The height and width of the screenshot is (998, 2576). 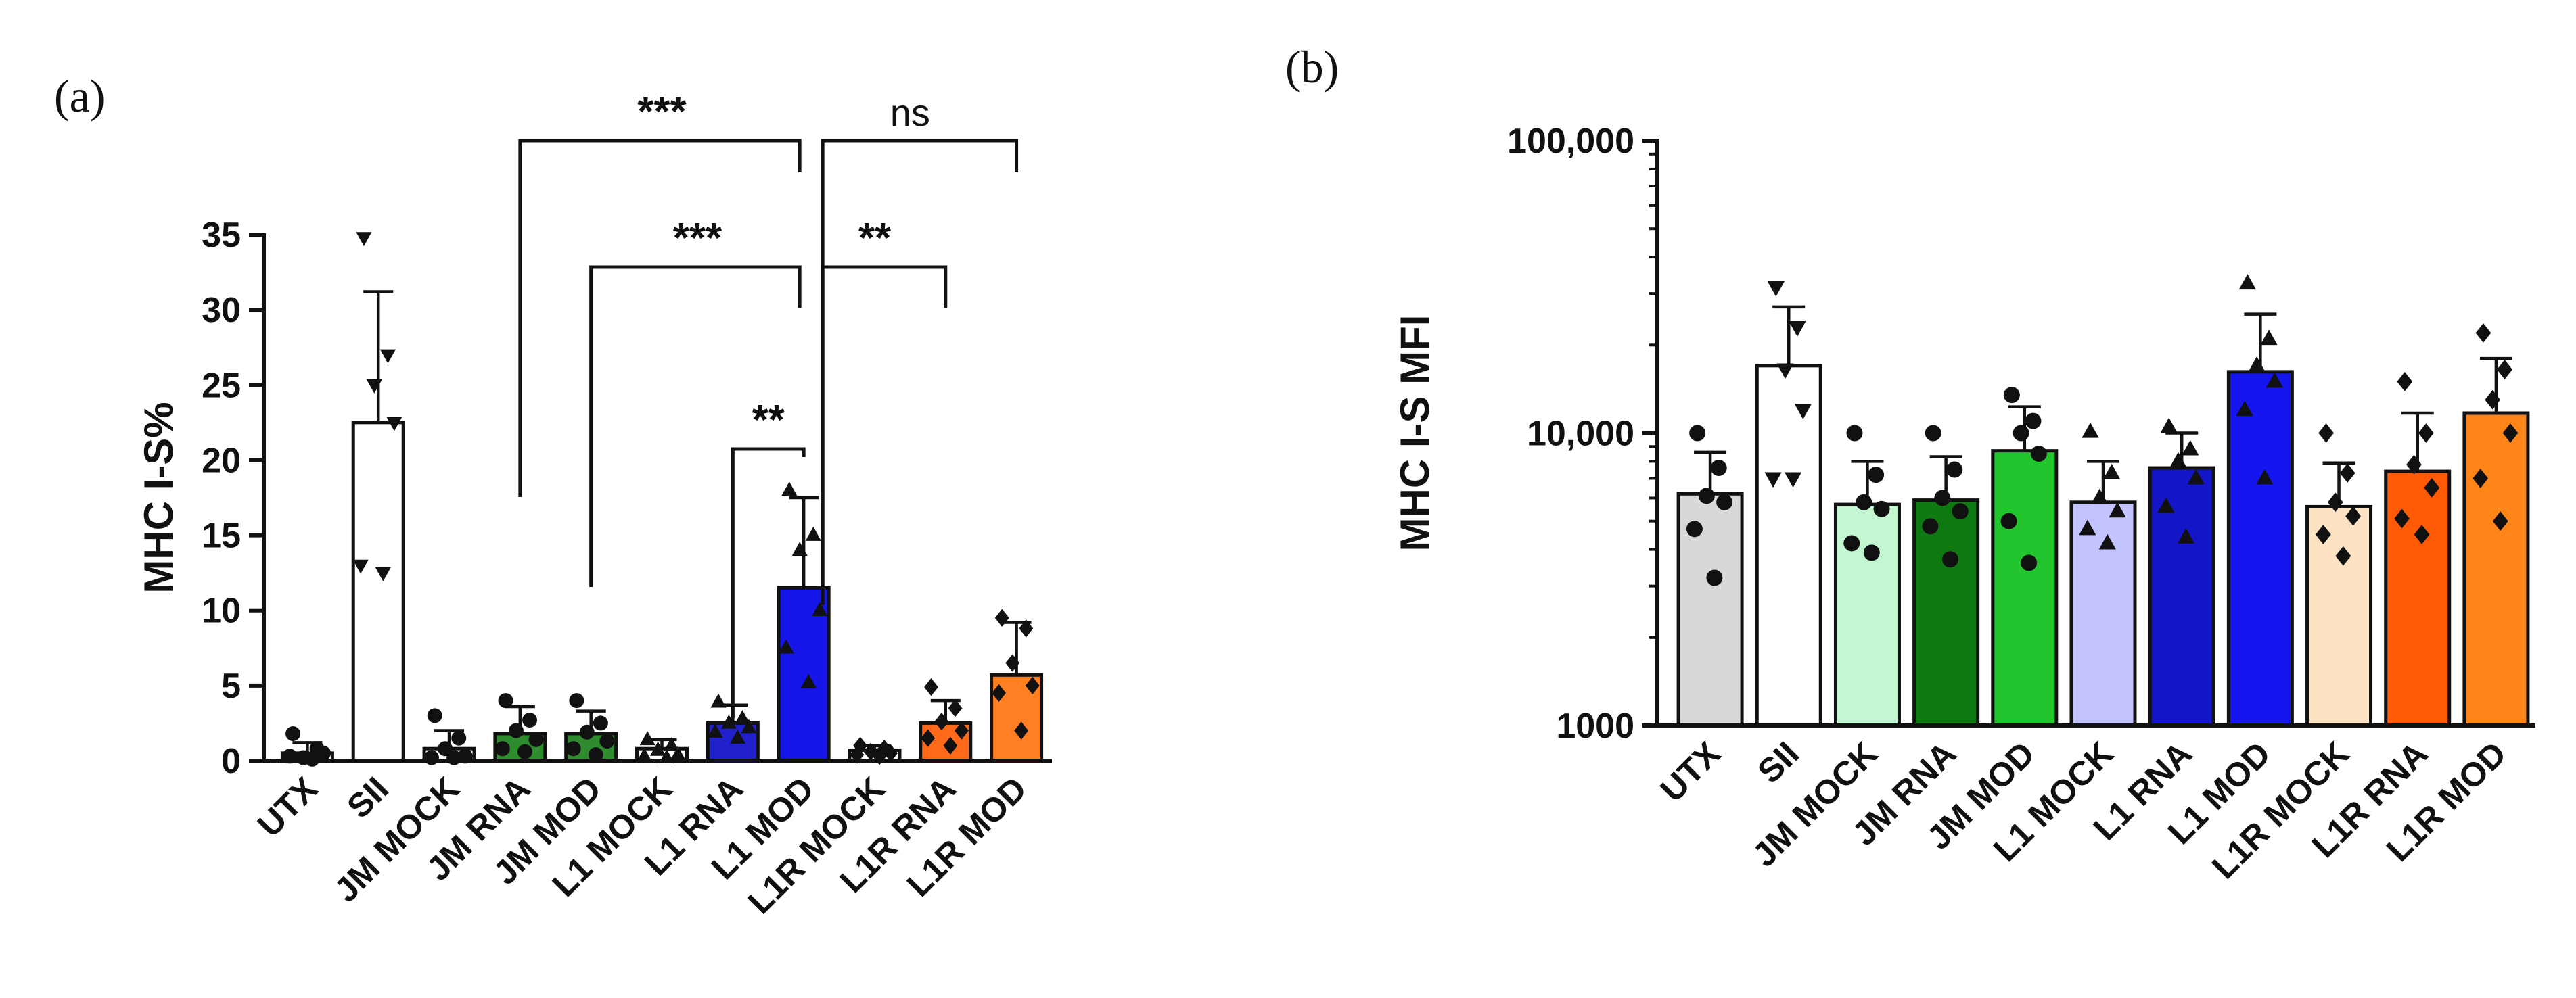 What do you see at coordinates (221, 536) in the screenshot?
I see `y-tick-label: 15` at bounding box center [221, 536].